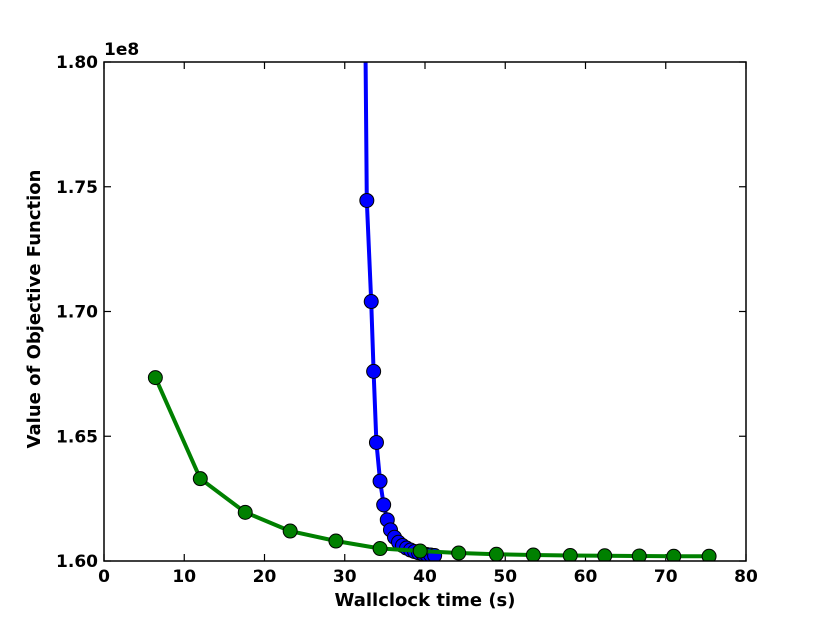 This screenshot has height=627, width=830. Describe the element at coordinates (34, 309) in the screenshot. I see `y-axis-label: Value of Objective Function` at that location.